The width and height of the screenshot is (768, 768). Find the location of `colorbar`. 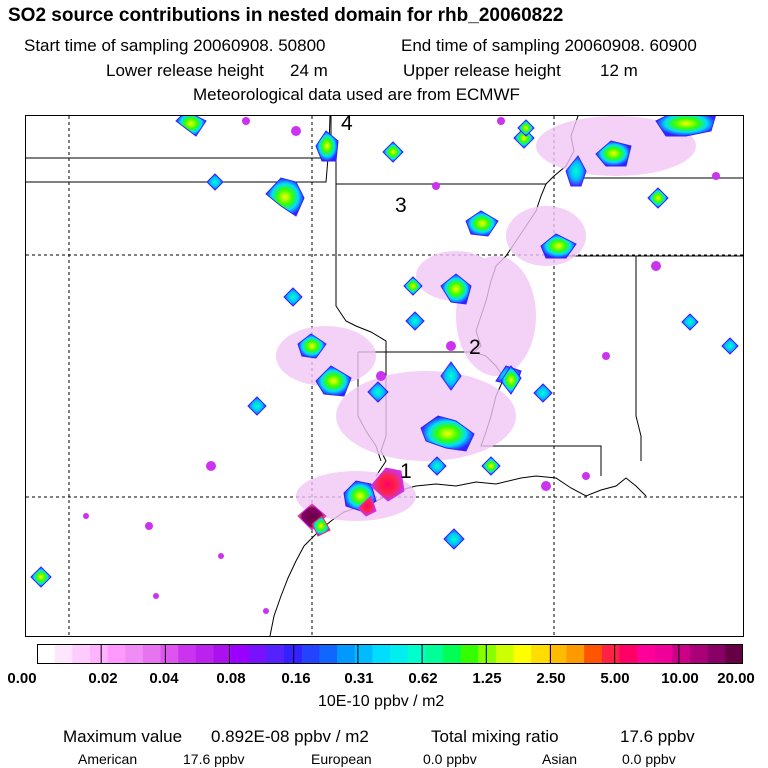

colorbar is located at coordinates (390, 654).